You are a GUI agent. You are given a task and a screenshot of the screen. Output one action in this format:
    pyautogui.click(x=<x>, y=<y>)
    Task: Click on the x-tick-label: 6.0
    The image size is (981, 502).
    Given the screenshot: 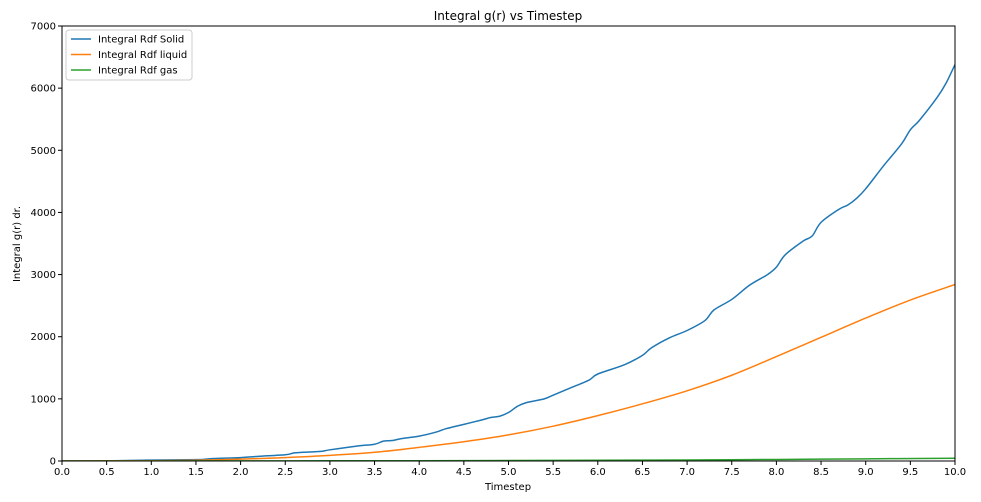 What is the action you would take?
    pyautogui.click(x=598, y=472)
    